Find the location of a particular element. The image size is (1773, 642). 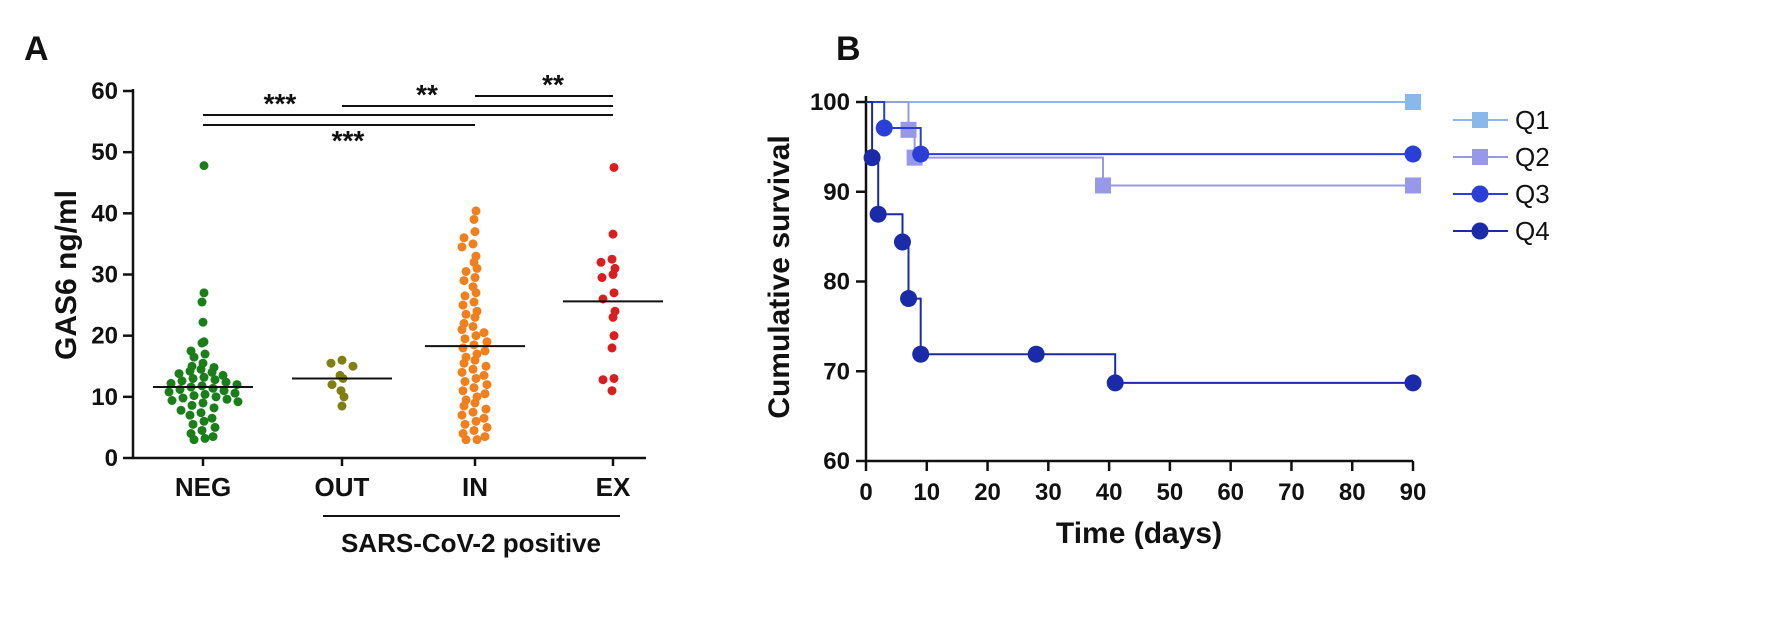

significance-label: *** is located at coordinates (280, 103).